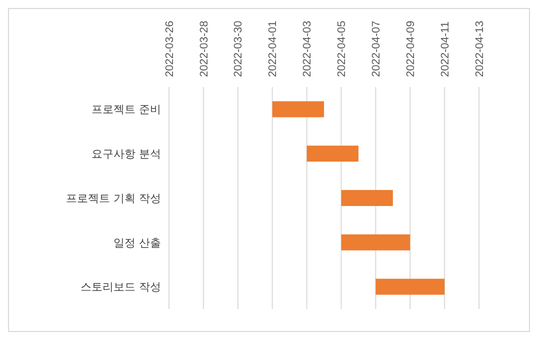 Image resolution: width=545 pixels, height=344 pixels. I want to click on x-tick-label: 2022-04-13, so click(480, 48).